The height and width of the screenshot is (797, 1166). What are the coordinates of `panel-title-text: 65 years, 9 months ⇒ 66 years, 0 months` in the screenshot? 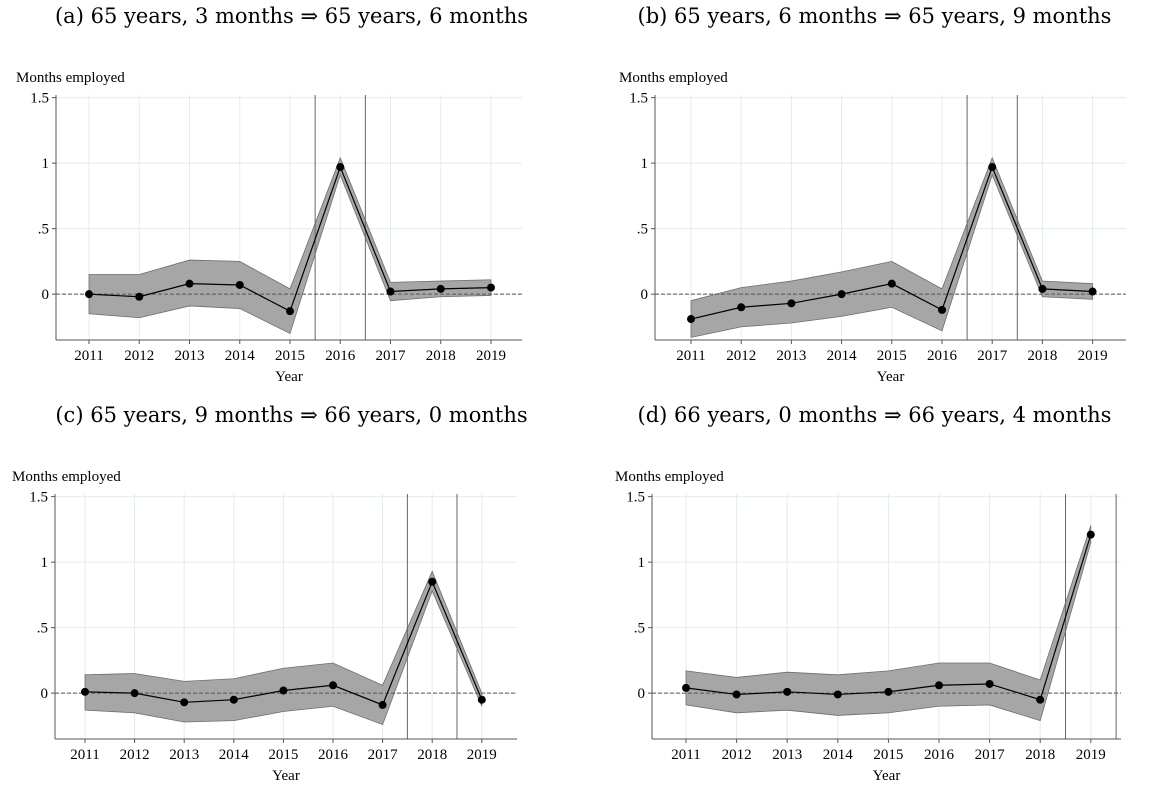 It's located at (309, 415).